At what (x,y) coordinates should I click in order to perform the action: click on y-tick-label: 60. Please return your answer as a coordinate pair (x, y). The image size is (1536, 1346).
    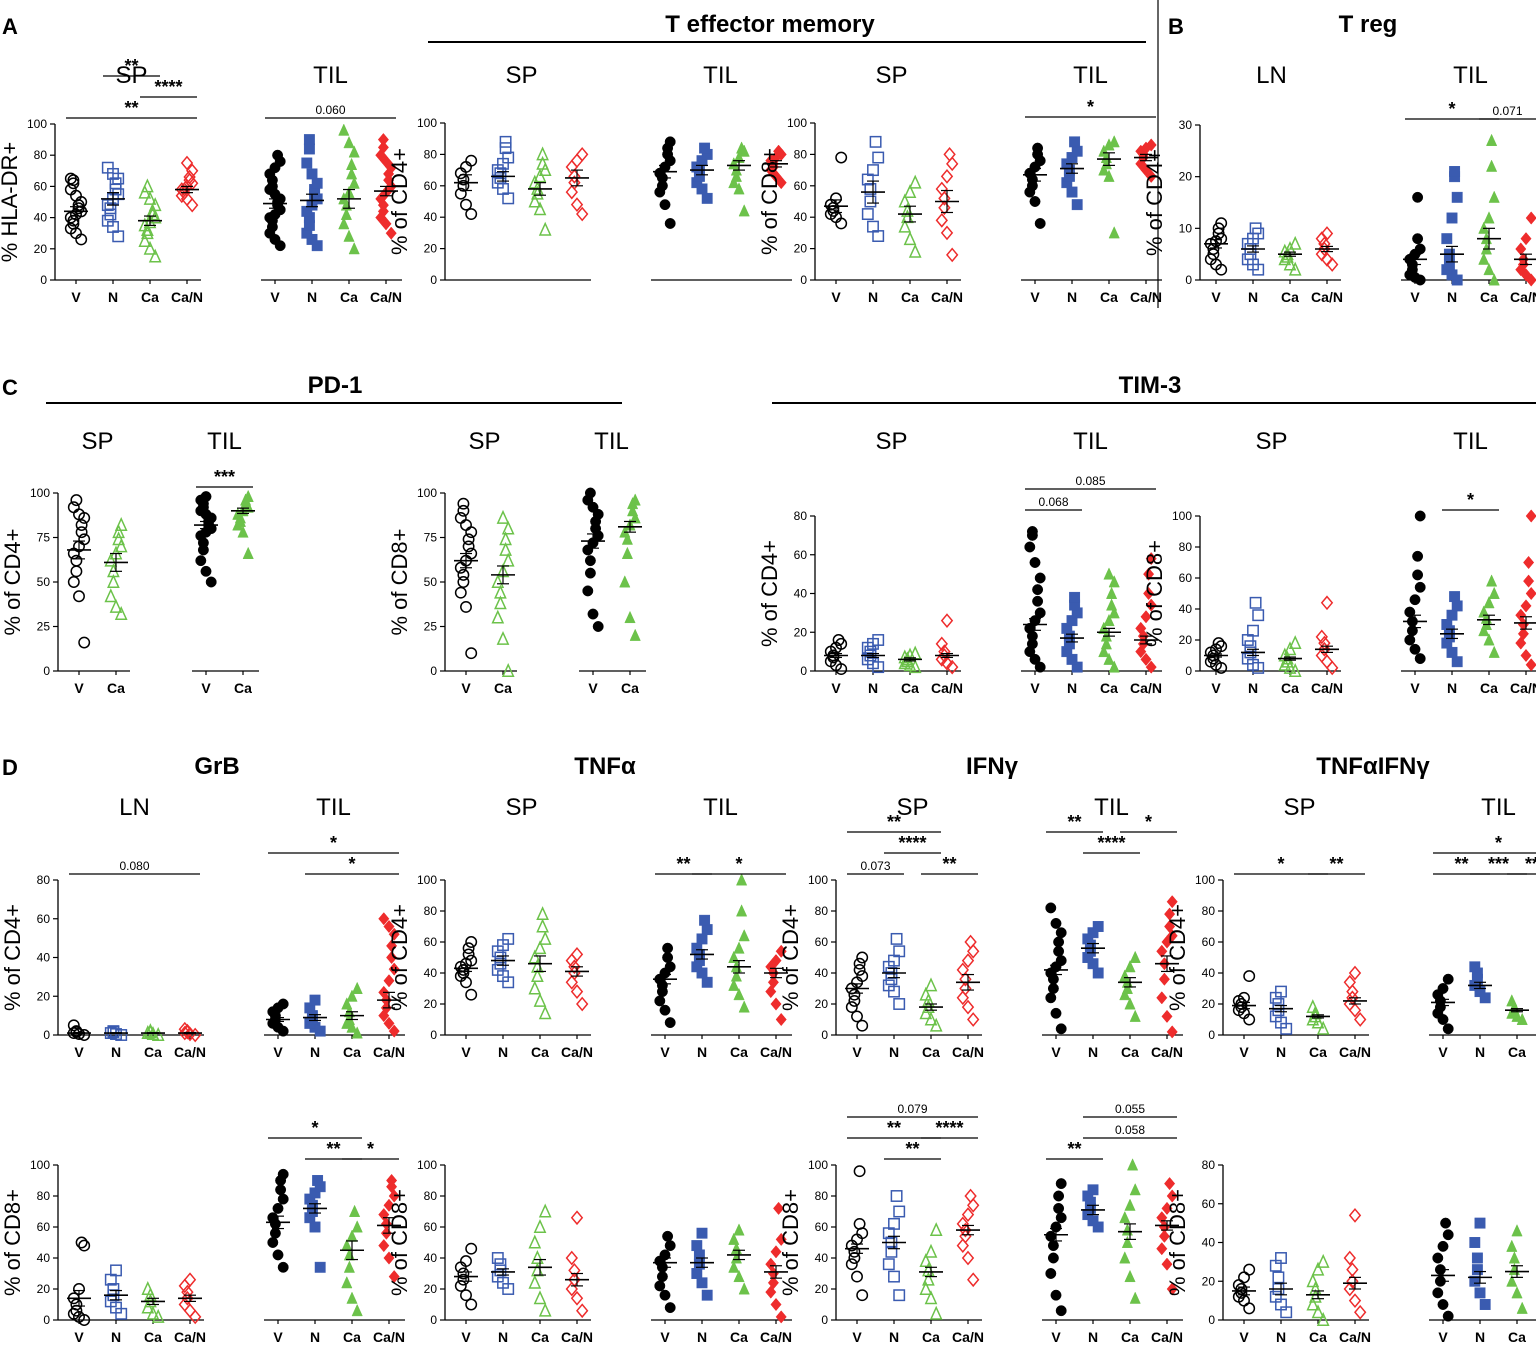
    Looking at the image, I should click on (431, 1227).